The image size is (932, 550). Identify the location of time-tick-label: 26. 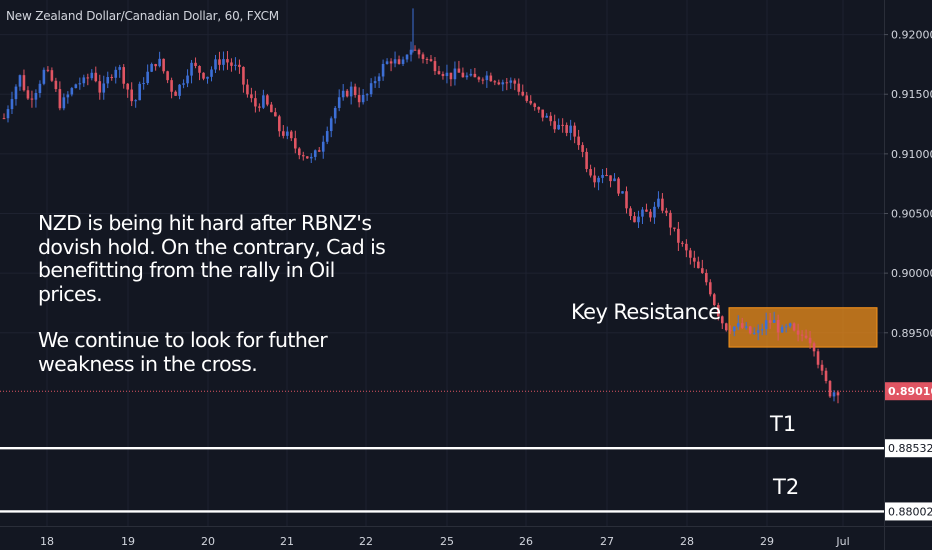
(526, 541).